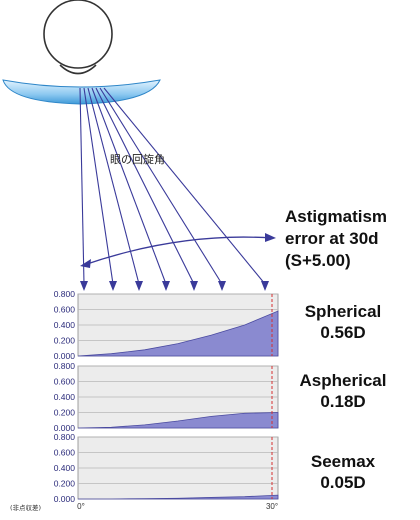  Describe the element at coordinates (343, 482) in the screenshot. I see `seemax-value: 0.05D` at that location.